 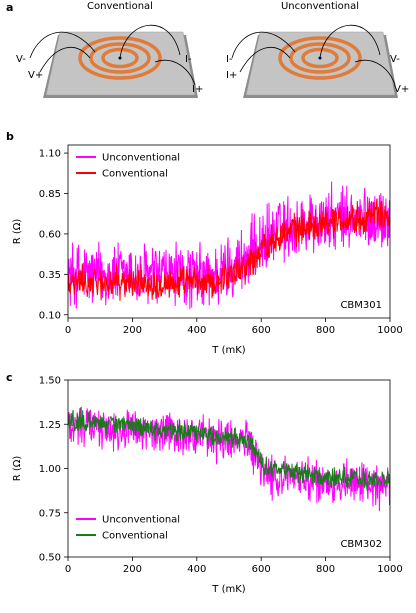 I want to click on device-unconventional: Unconventional I- I+ V- V+, so click(x=317, y=49).